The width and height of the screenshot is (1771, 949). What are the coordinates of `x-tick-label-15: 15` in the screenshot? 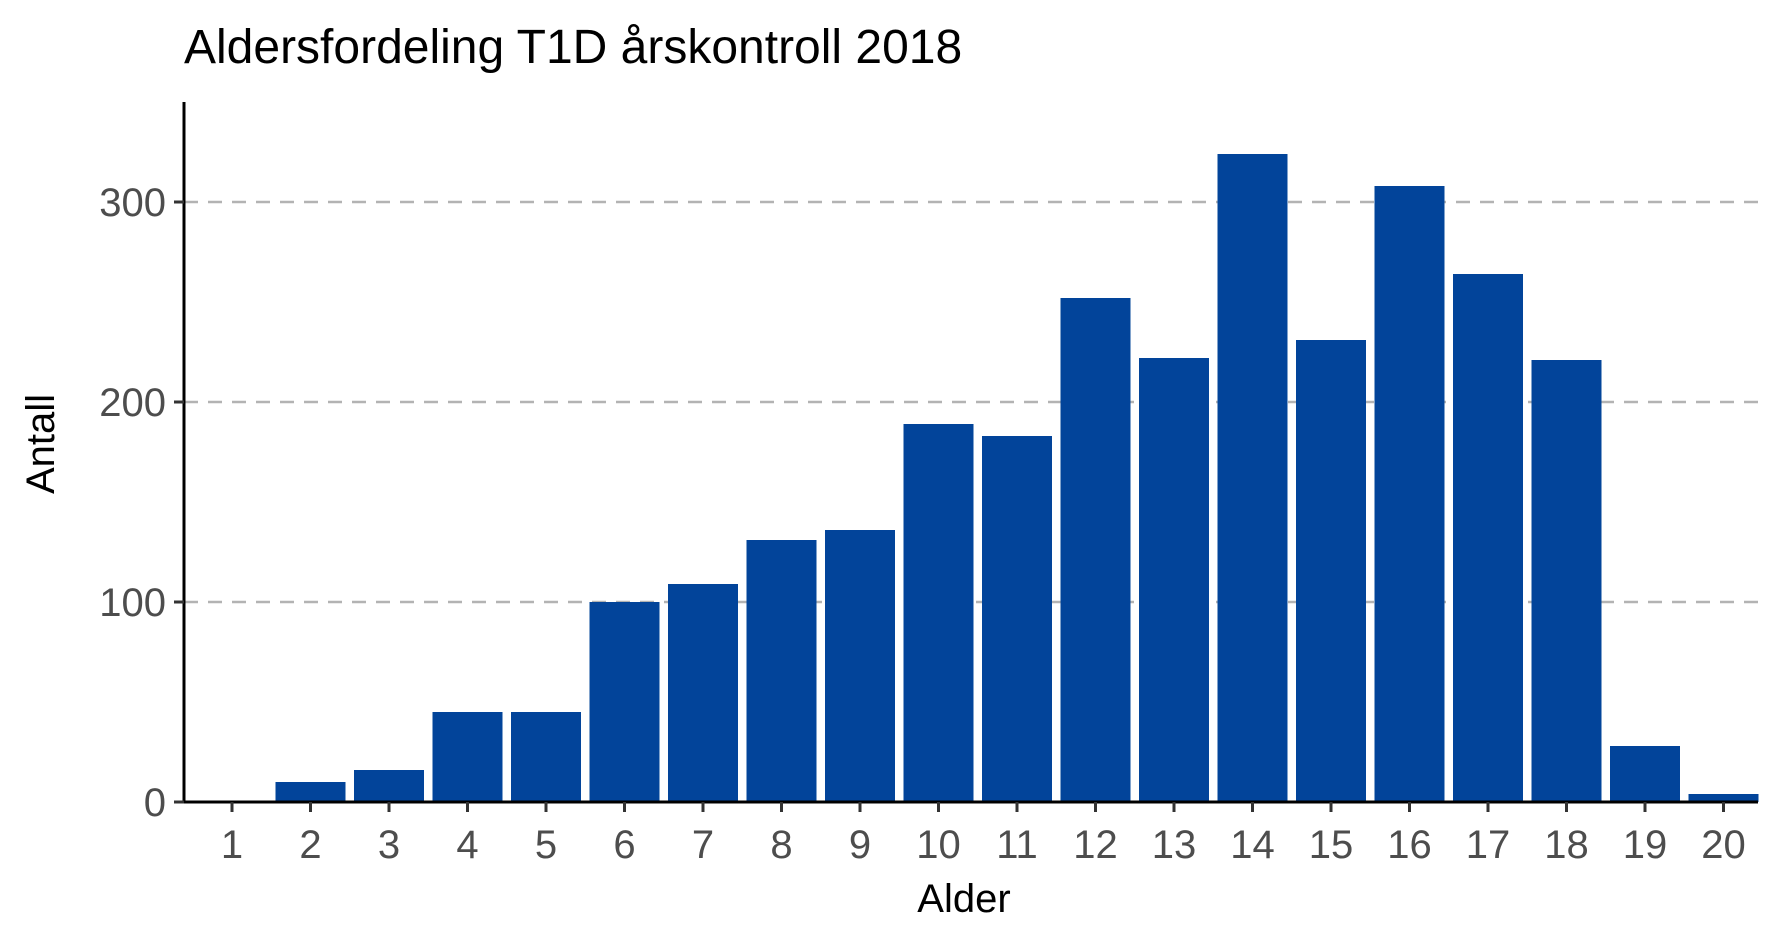 It's located at (1331, 845).